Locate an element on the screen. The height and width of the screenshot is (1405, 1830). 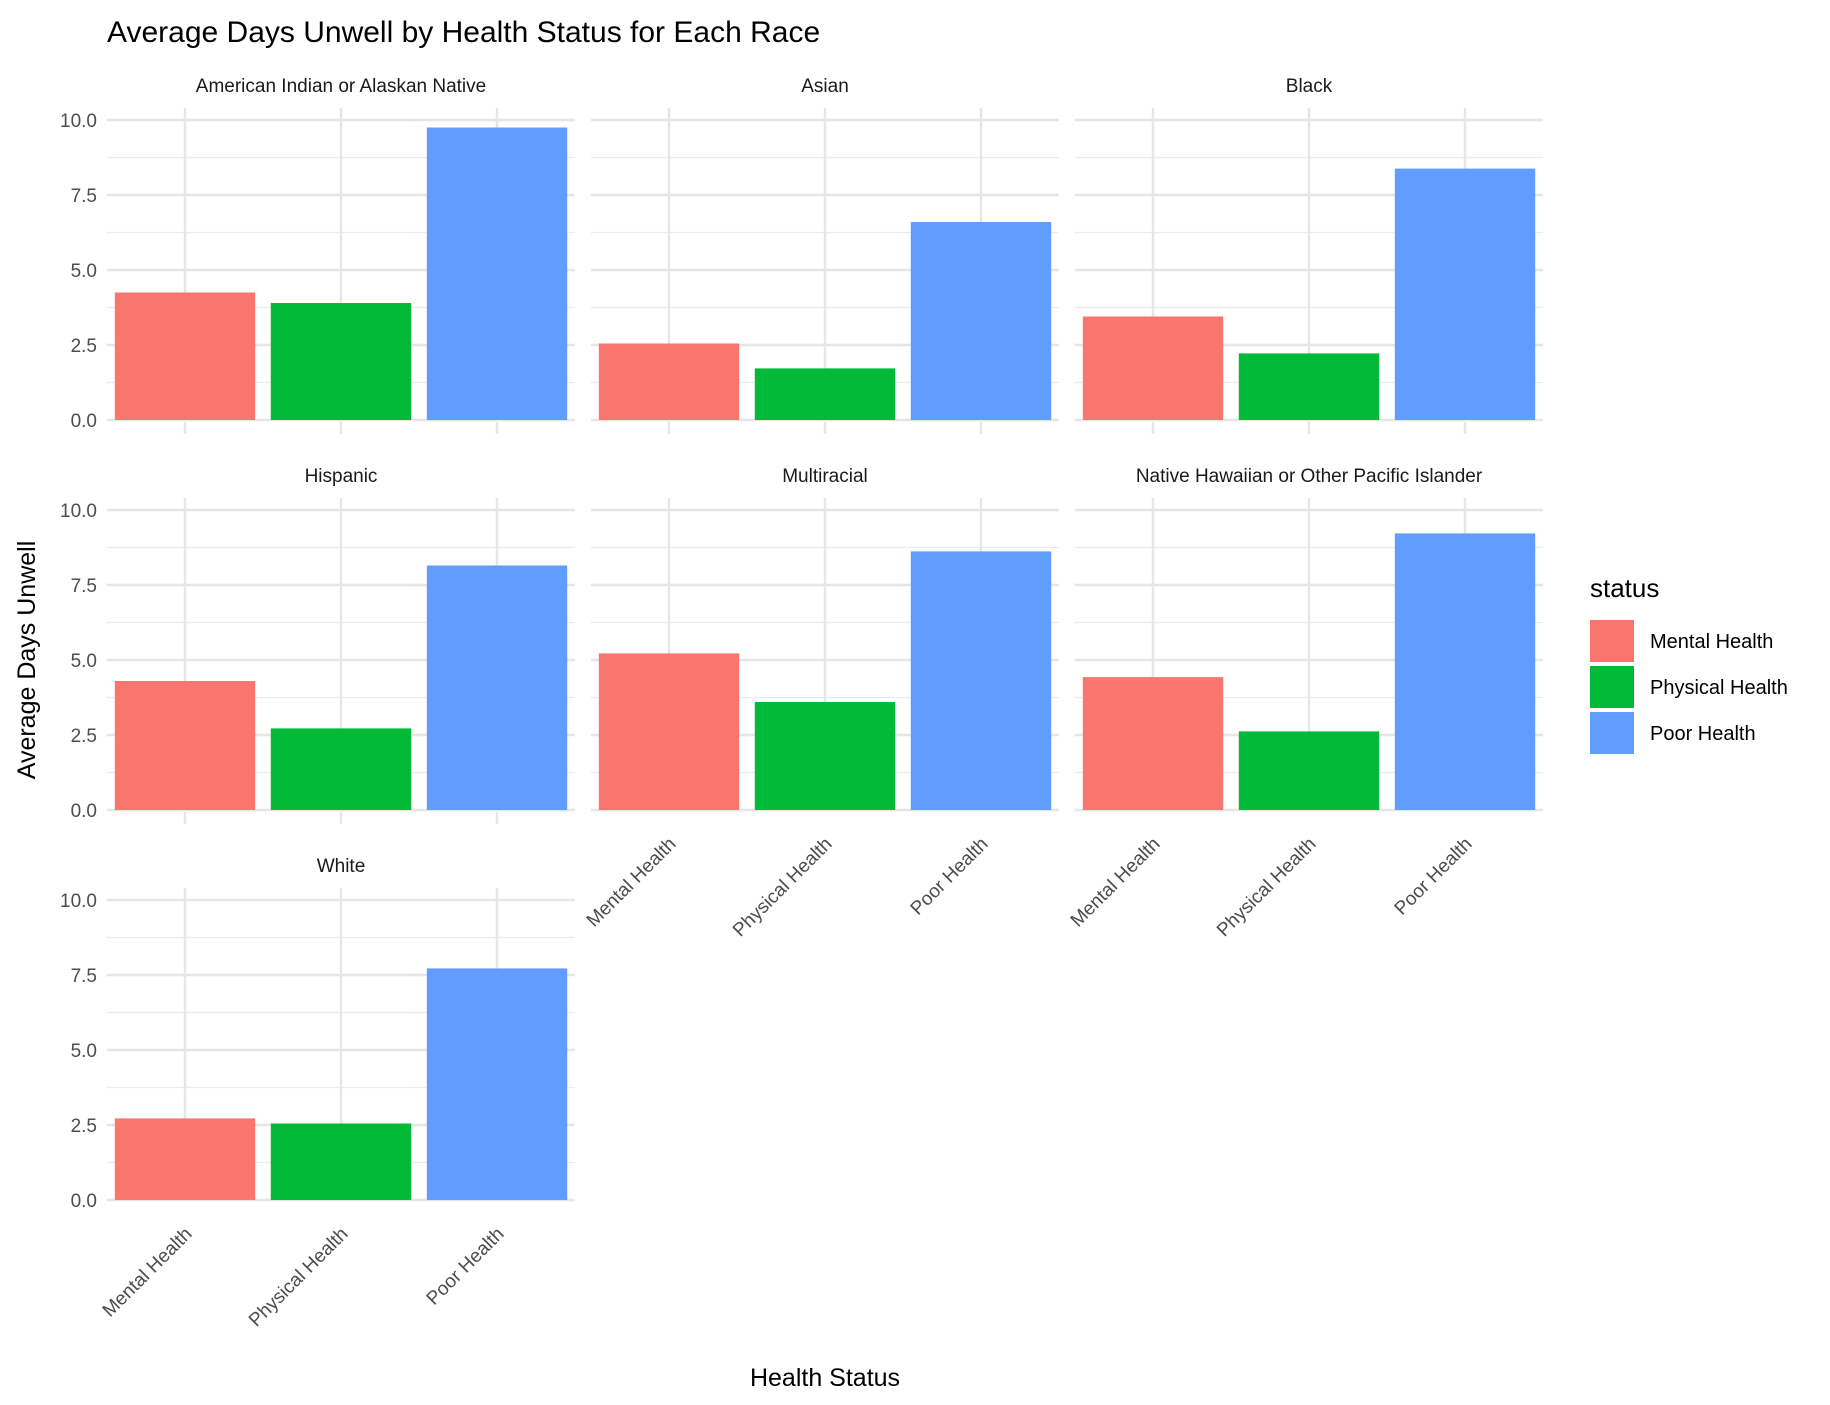
facet-panel: Asian is located at coordinates (825, 255).